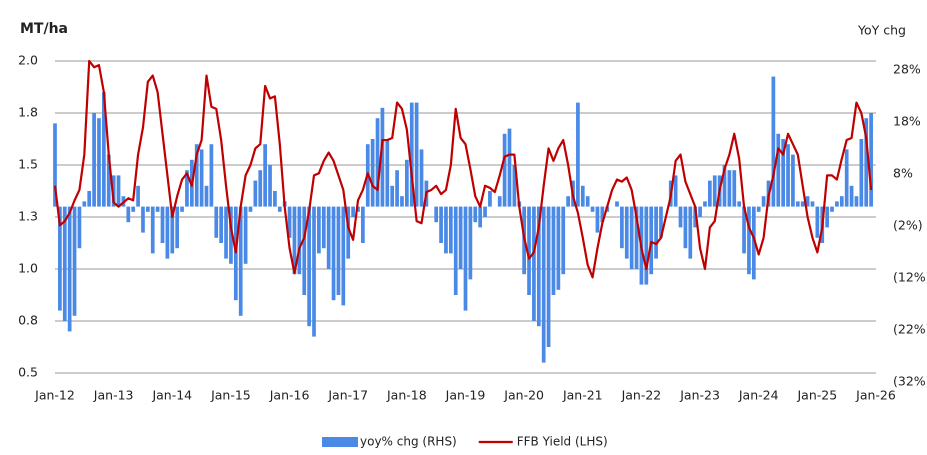  Describe the element at coordinates (910, 277) in the screenshot. I see `y2-tick-label: (12%)` at that location.